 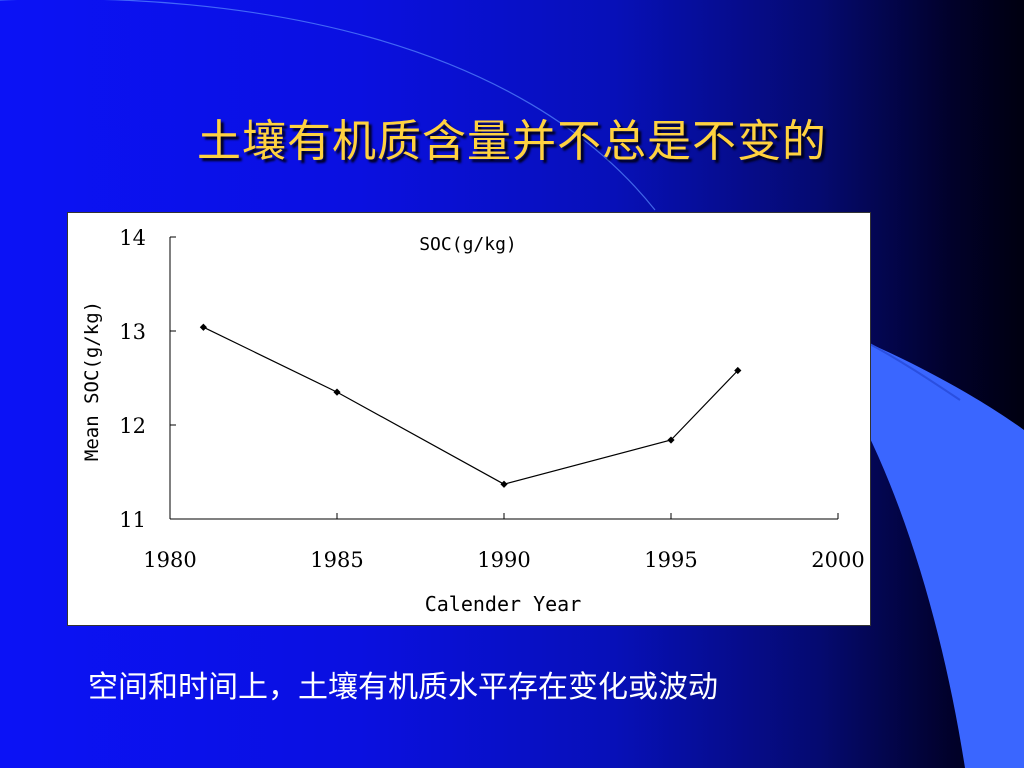 What do you see at coordinates (512, 141) in the screenshot?
I see `slide-title: 土壤有机质含量并不总是不变的` at bounding box center [512, 141].